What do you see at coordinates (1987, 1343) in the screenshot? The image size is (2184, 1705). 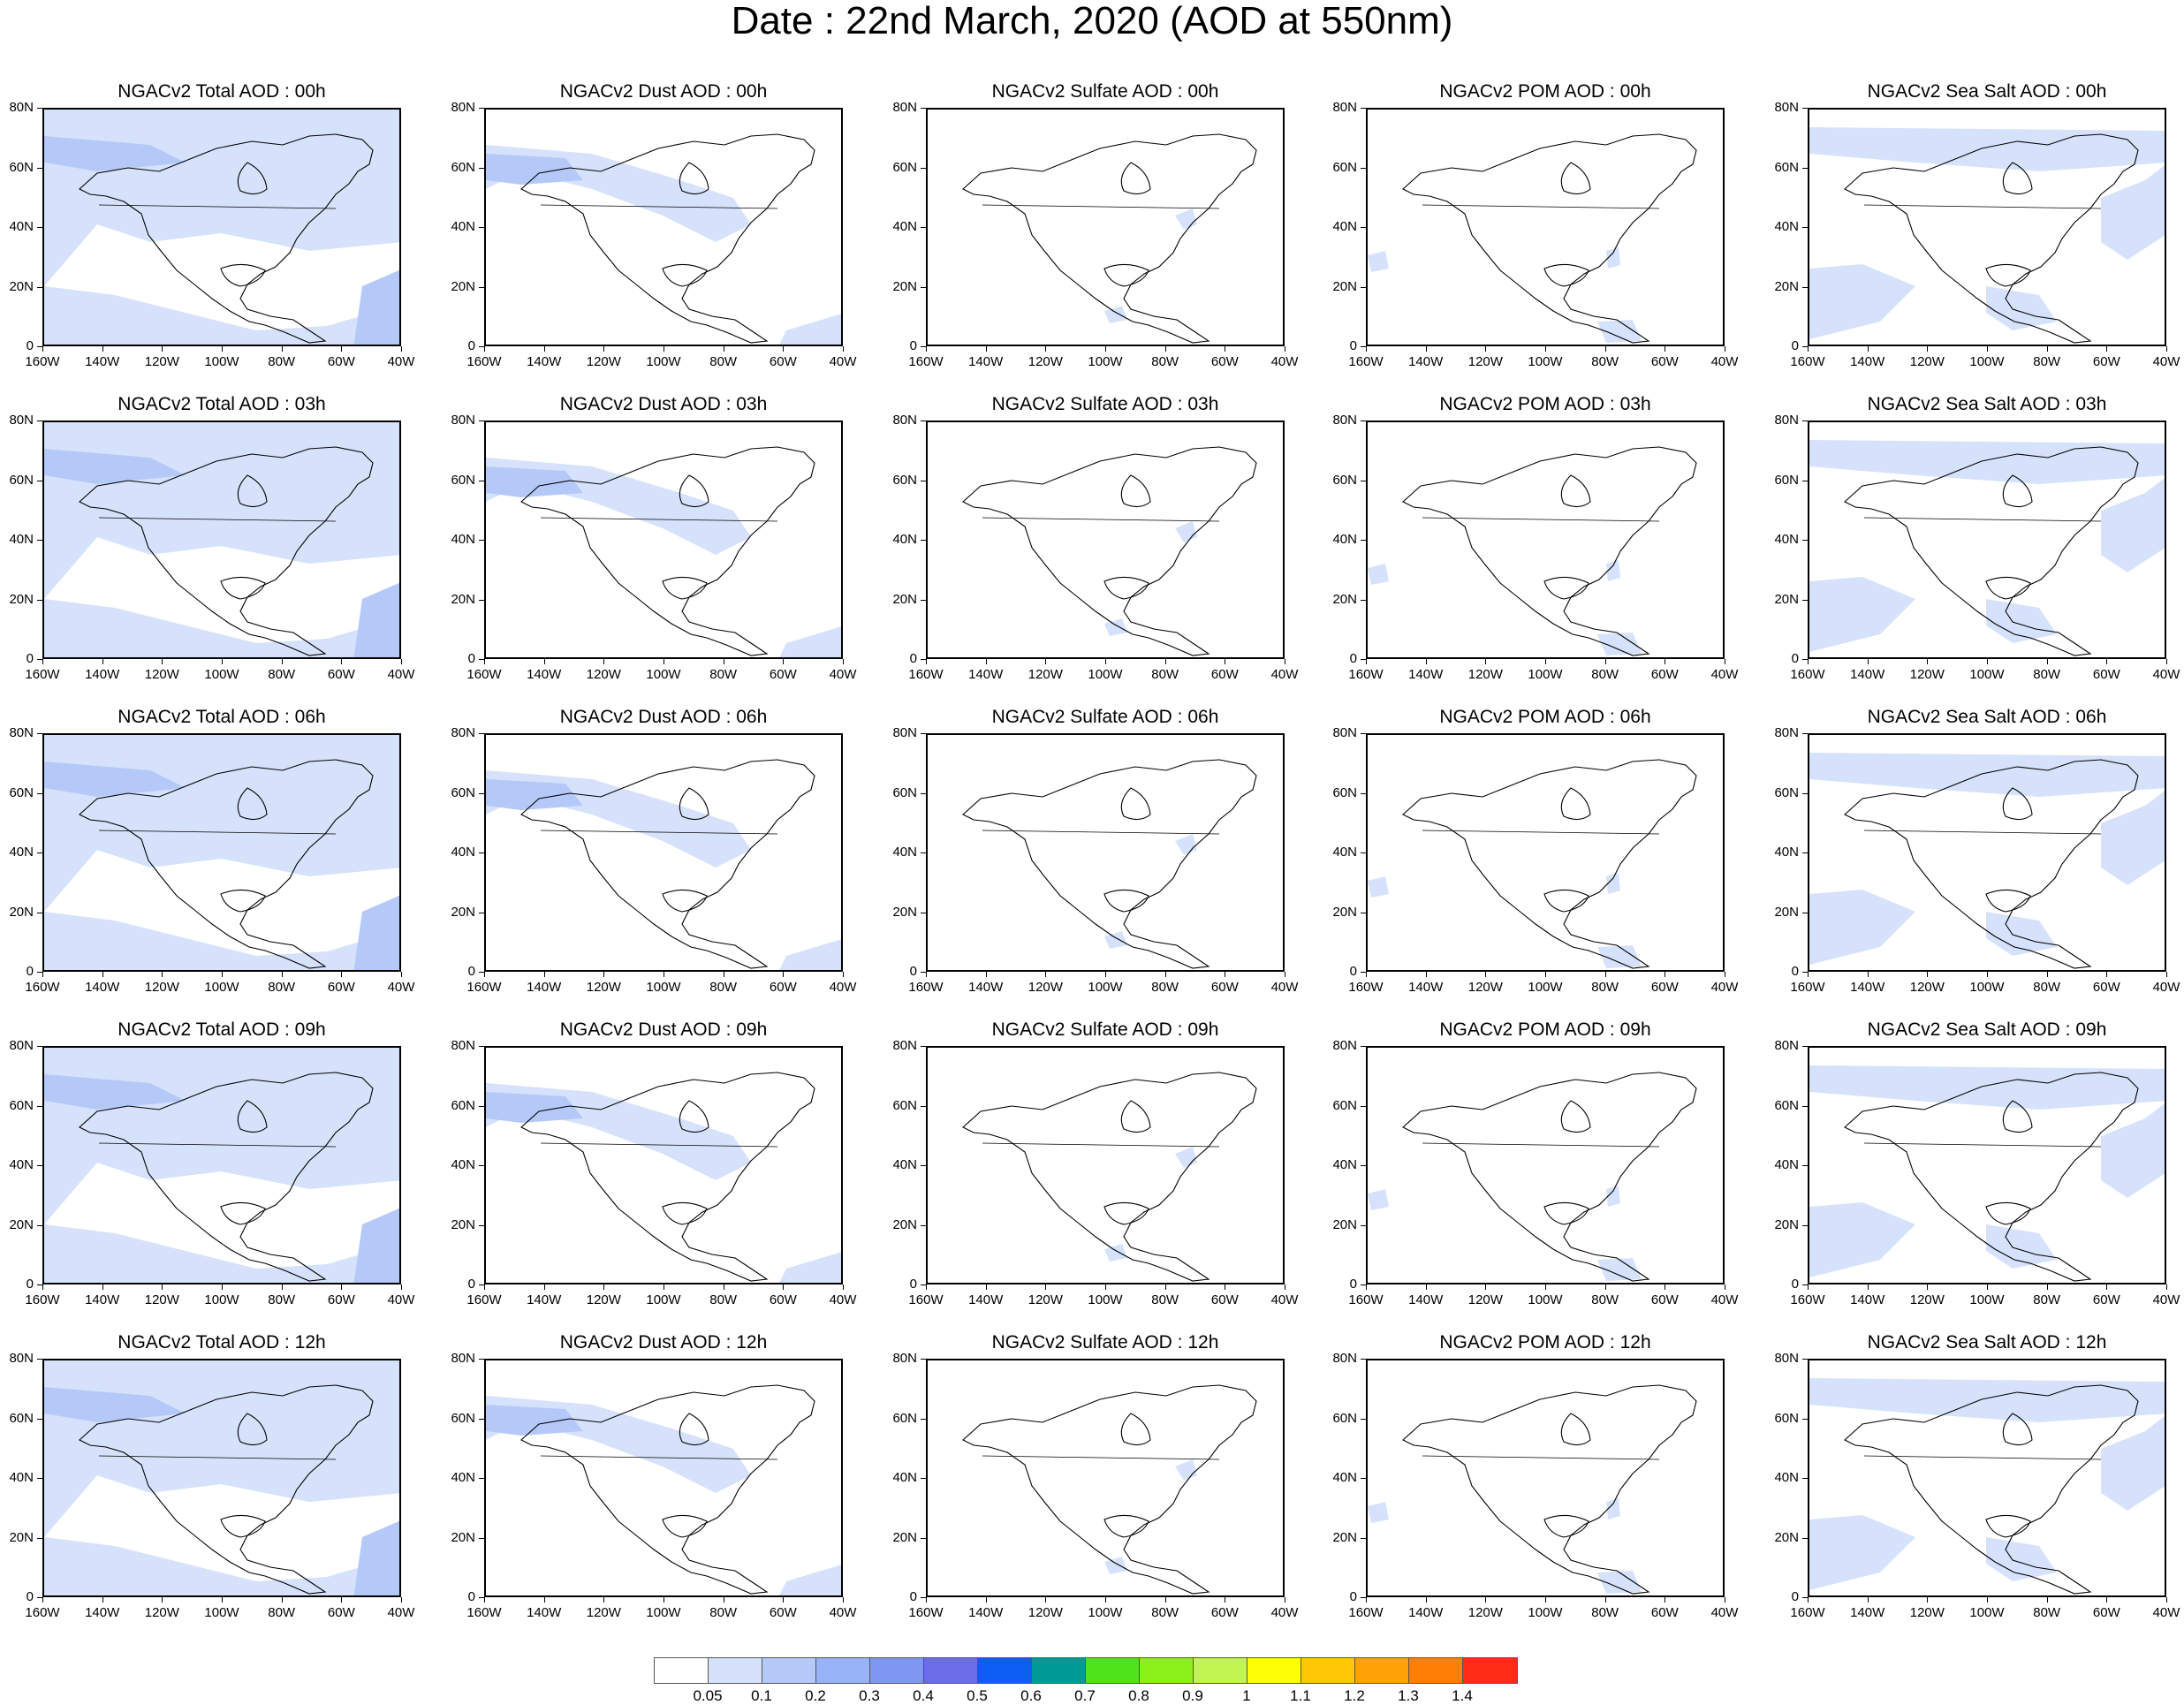 I see `panel-title: NGACv2 Sea Salt AOD : 12h` at bounding box center [1987, 1343].